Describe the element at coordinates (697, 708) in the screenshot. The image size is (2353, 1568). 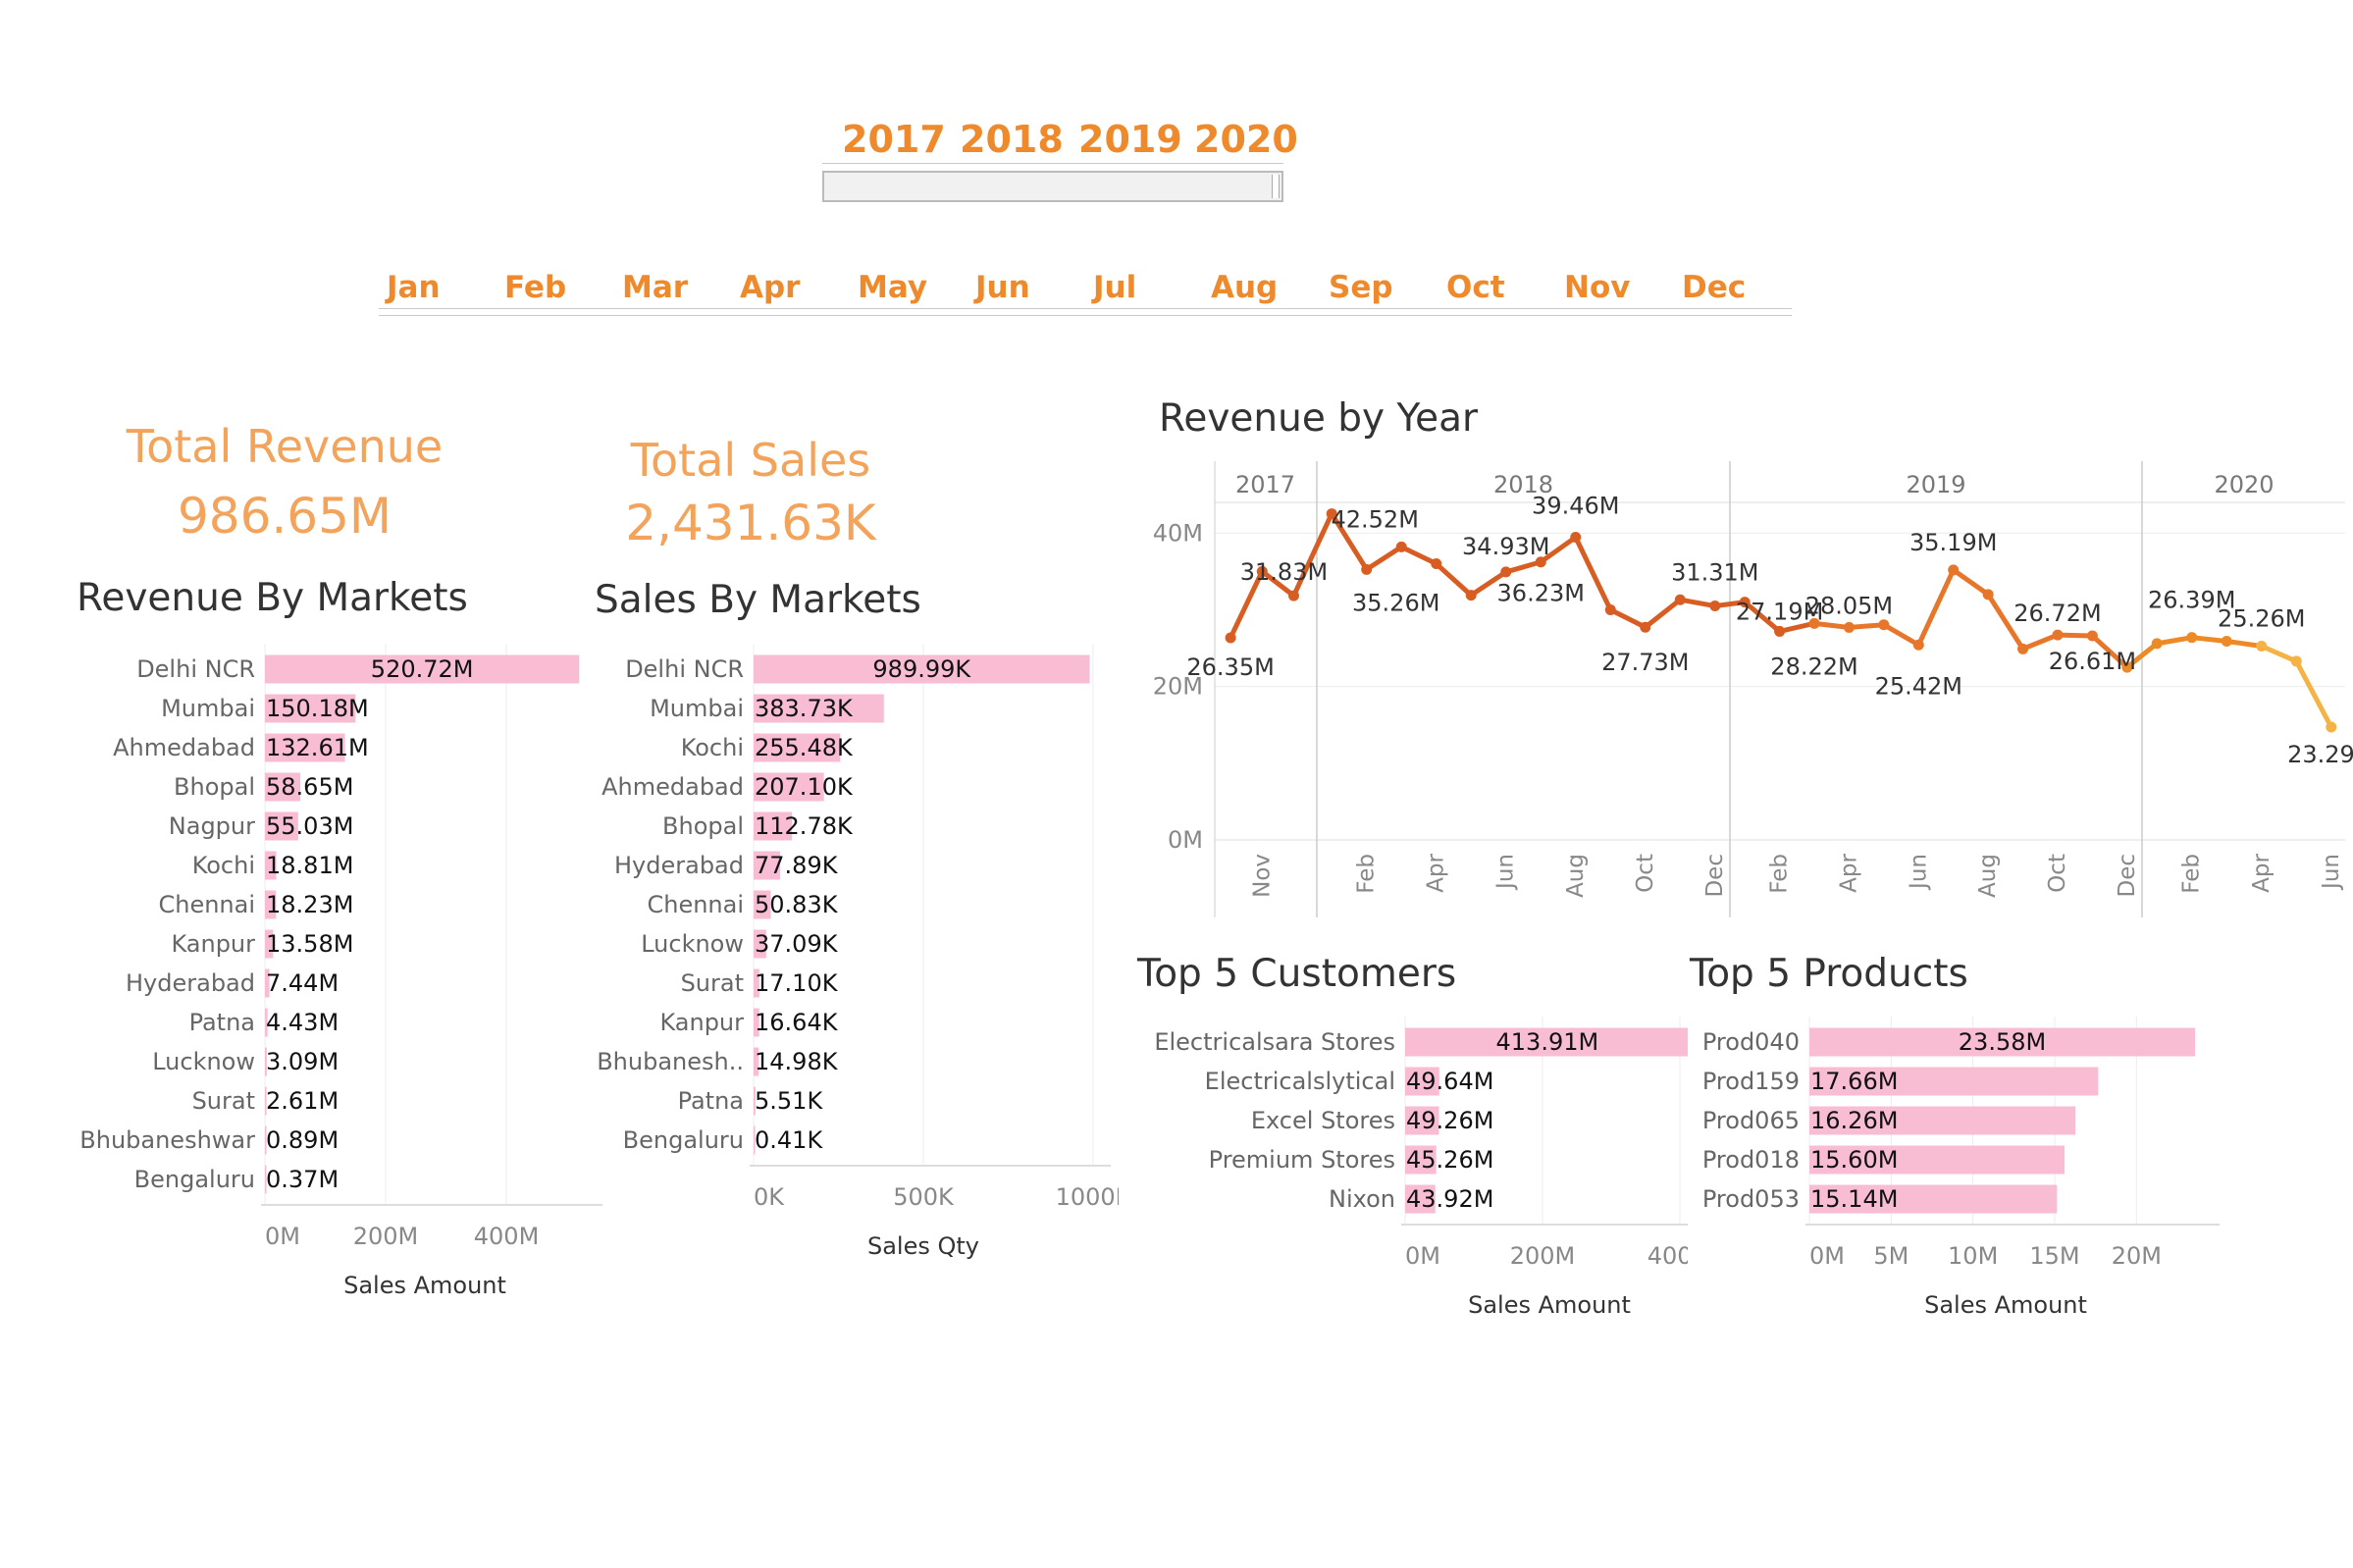
I see `sales-market-category-label: Mumbai` at that location.